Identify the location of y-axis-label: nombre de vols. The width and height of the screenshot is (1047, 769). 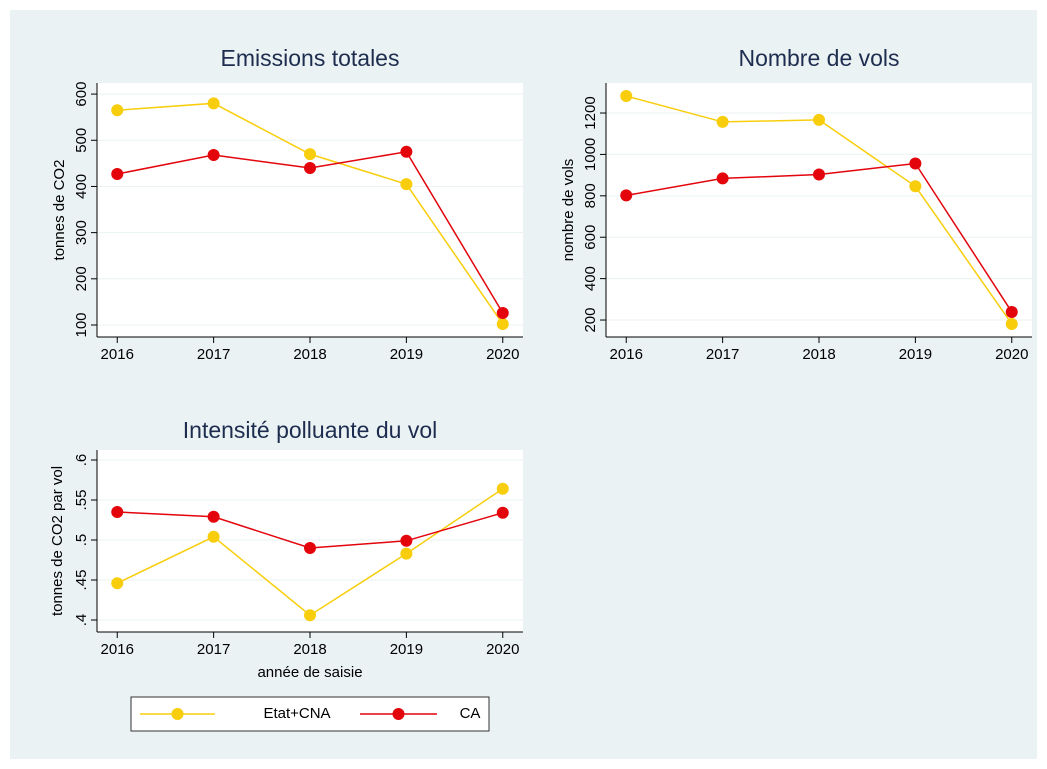
(568, 210).